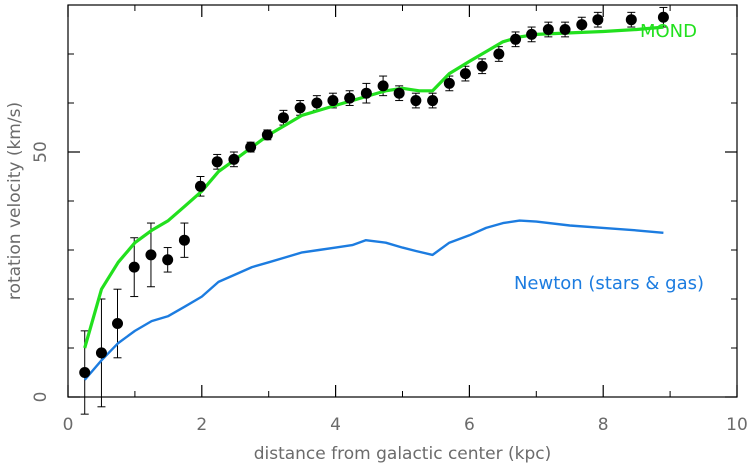 This screenshot has height=466, width=747. I want to click on y-tick-label: 50, so click(41, 152).